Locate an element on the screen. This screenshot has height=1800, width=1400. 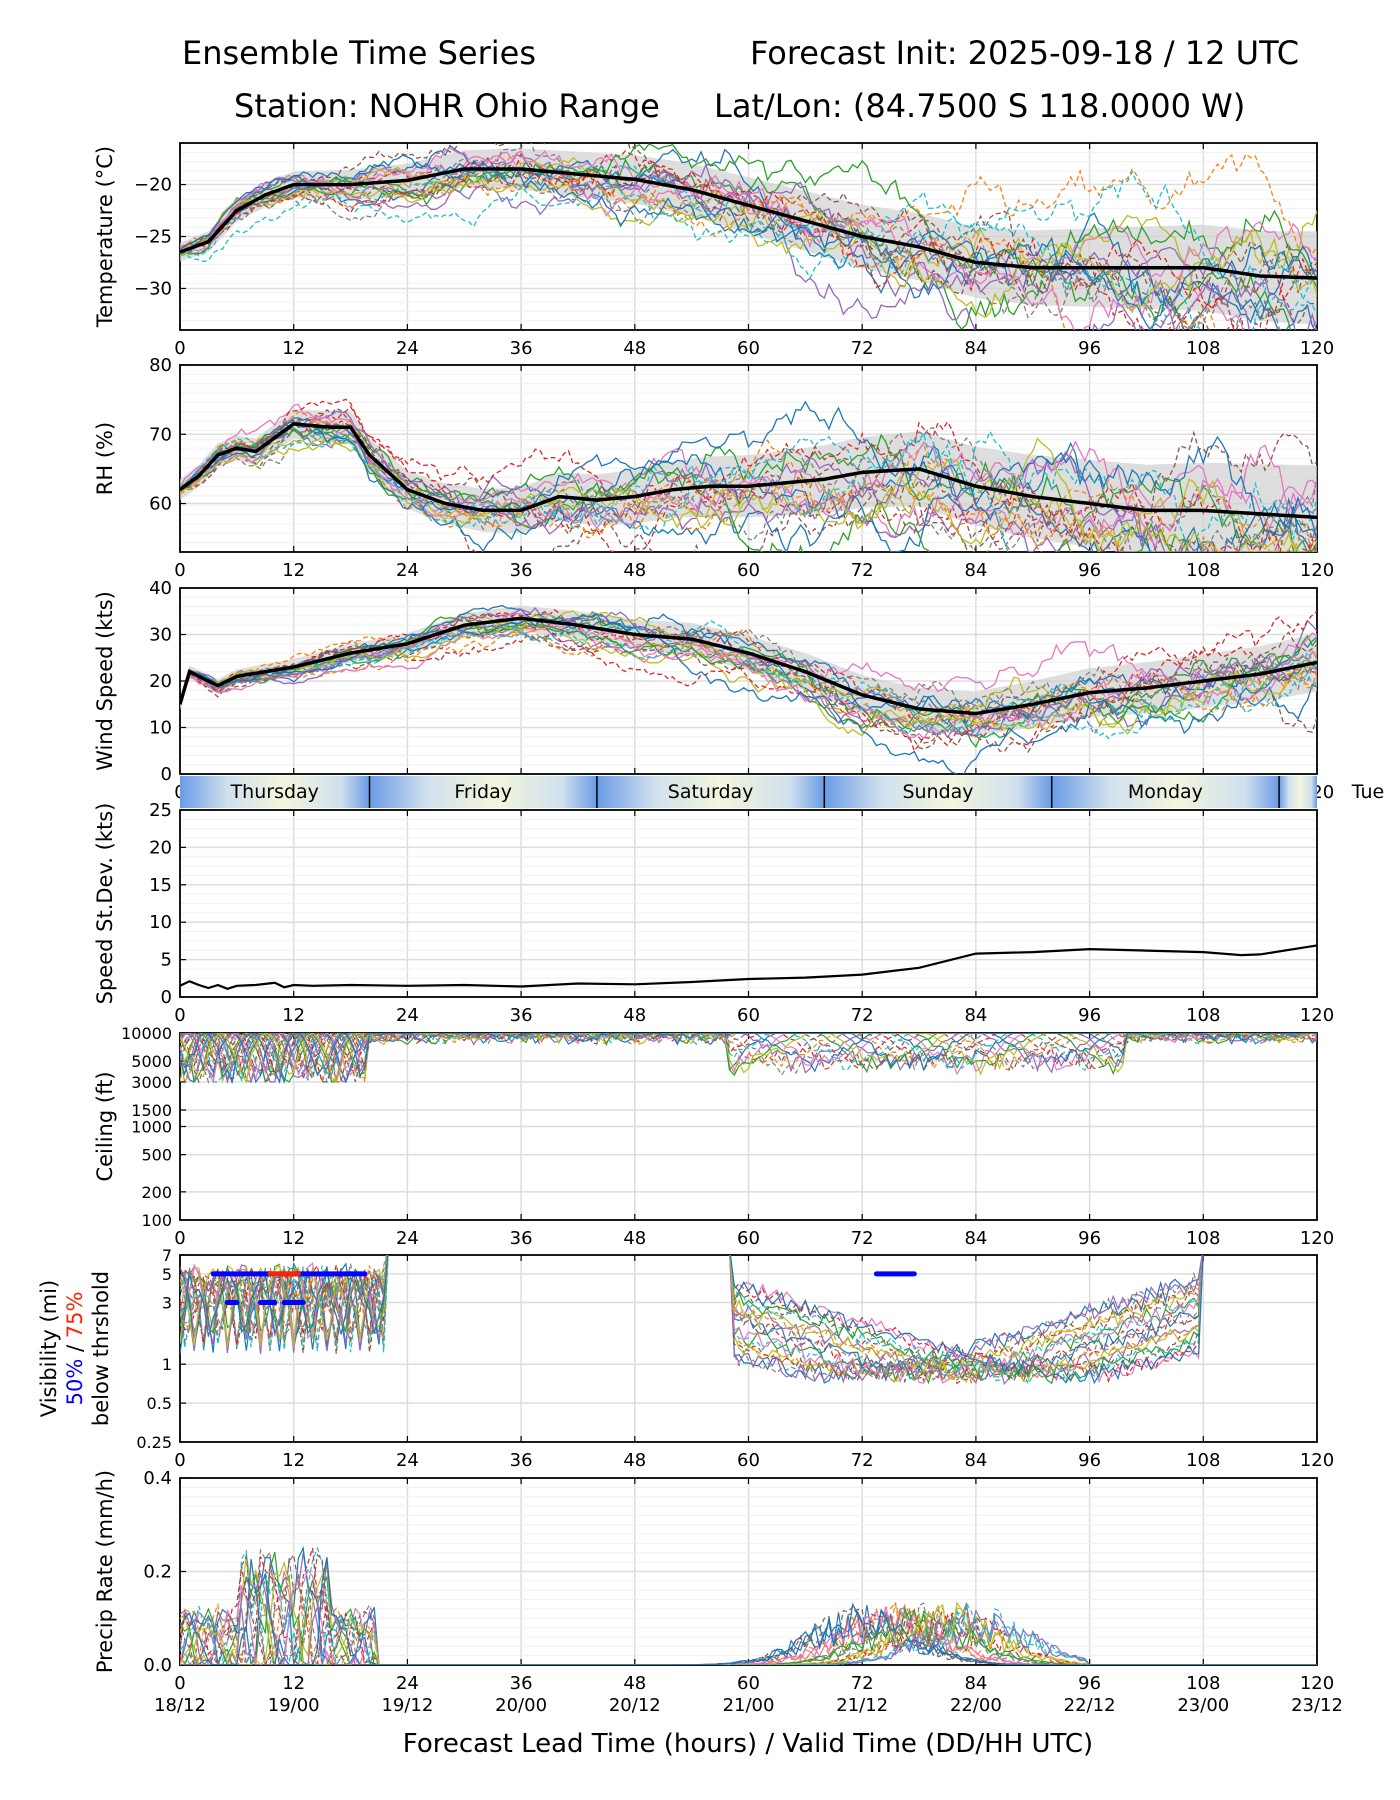
station-name: Station: NOHR Ohio Range is located at coordinates (447, 106).